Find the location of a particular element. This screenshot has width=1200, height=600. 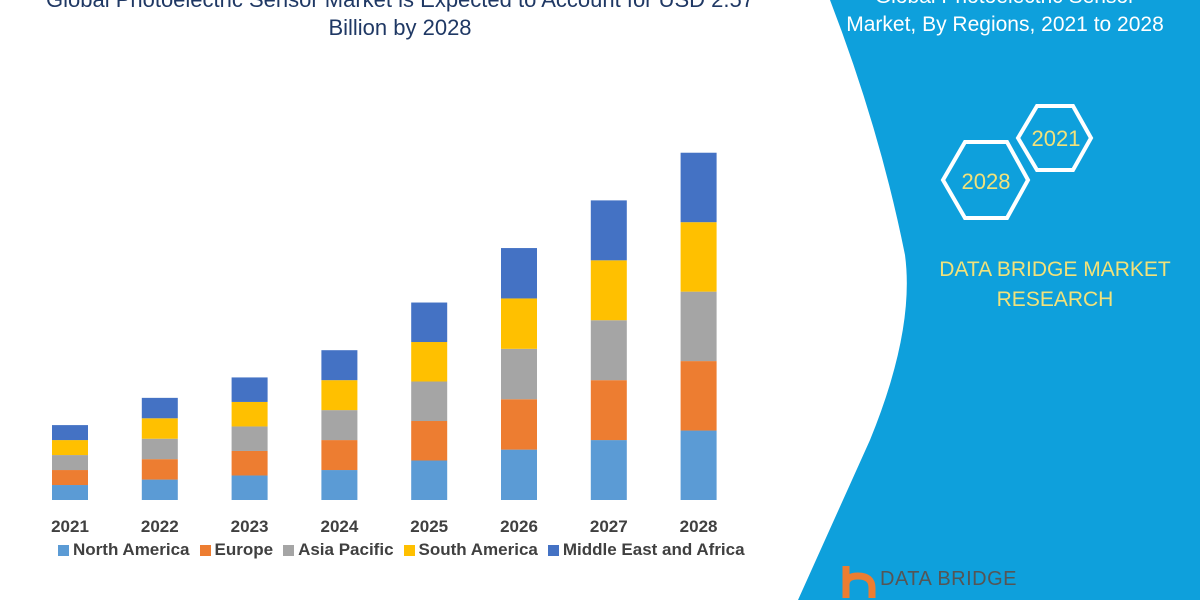

side-title-line1: Global Photoelectric Sensor is located at coordinates (1005, 5).